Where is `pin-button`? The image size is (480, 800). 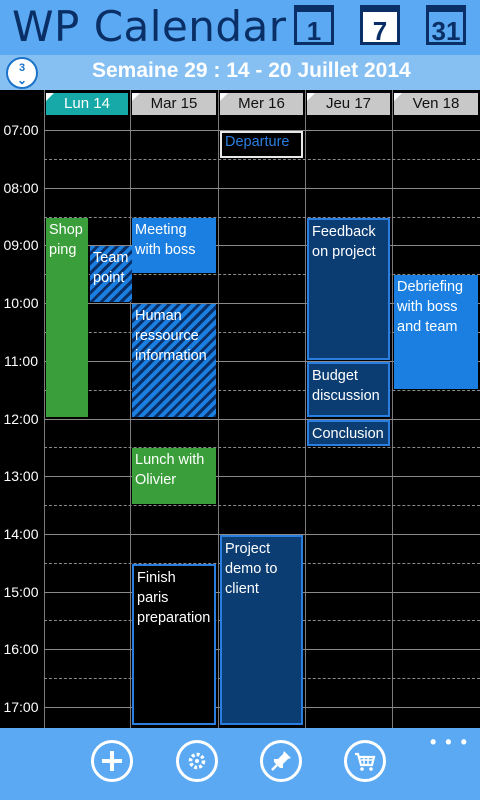
pin-button is located at coordinates (281, 761).